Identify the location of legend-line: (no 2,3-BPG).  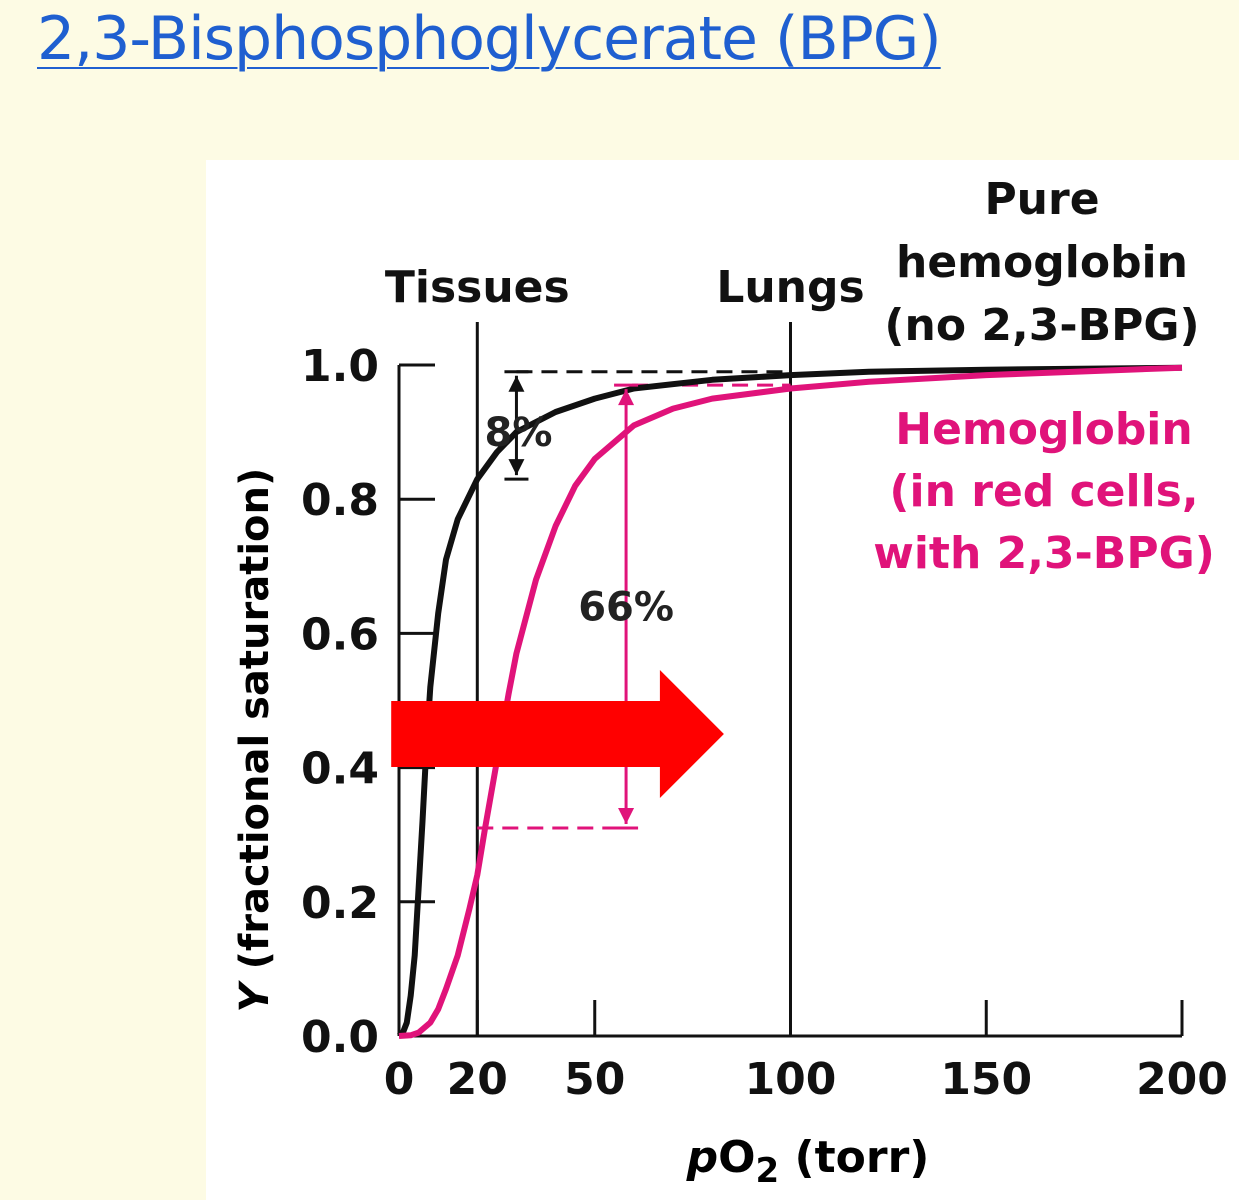
(1041, 325).